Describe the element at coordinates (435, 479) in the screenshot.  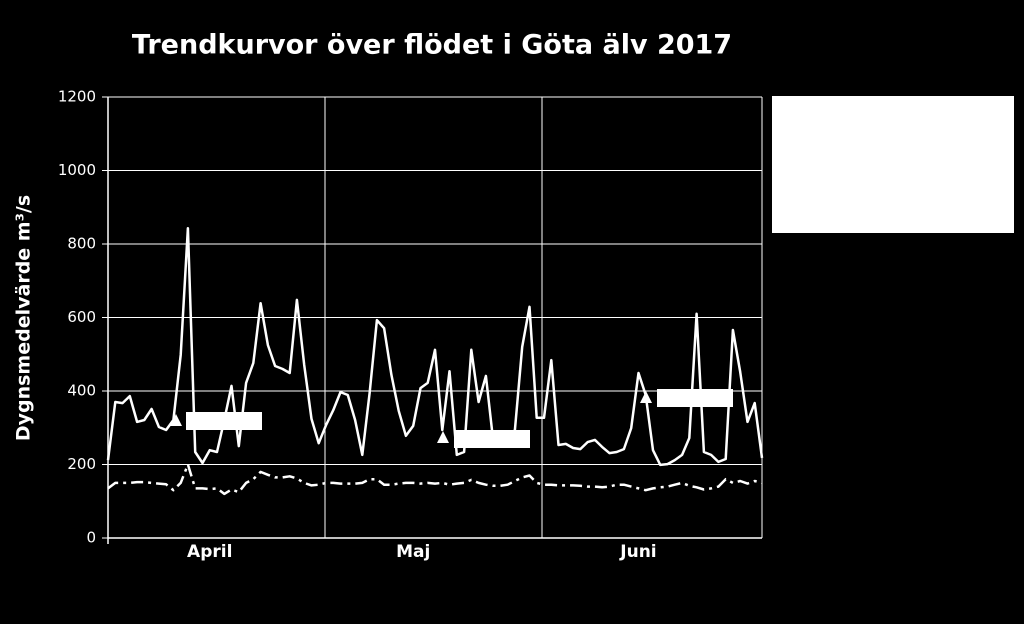
I see `series-line` at that location.